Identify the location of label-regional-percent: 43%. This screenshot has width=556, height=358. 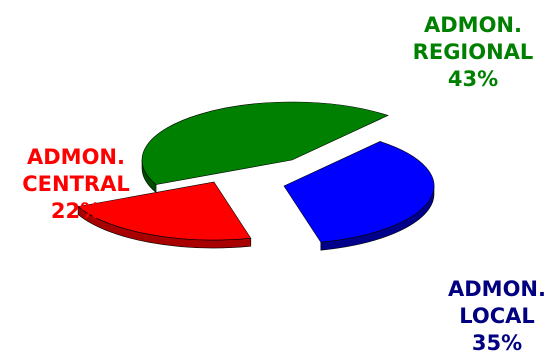
(473, 79).